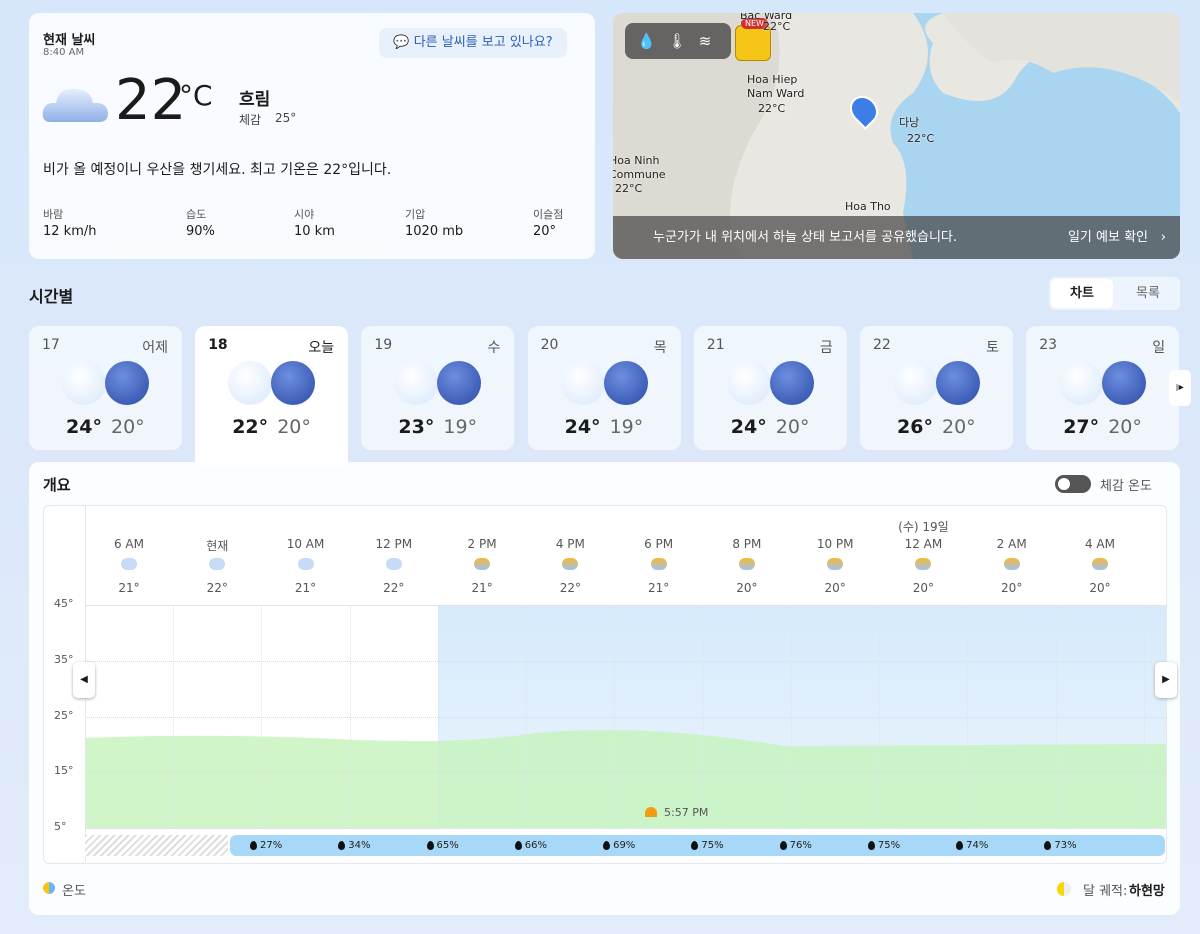 This screenshot has height=934, width=1200. What do you see at coordinates (626, 427) in the screenshot?
I see `day-low: 19°` at bounding box center [626, 427].